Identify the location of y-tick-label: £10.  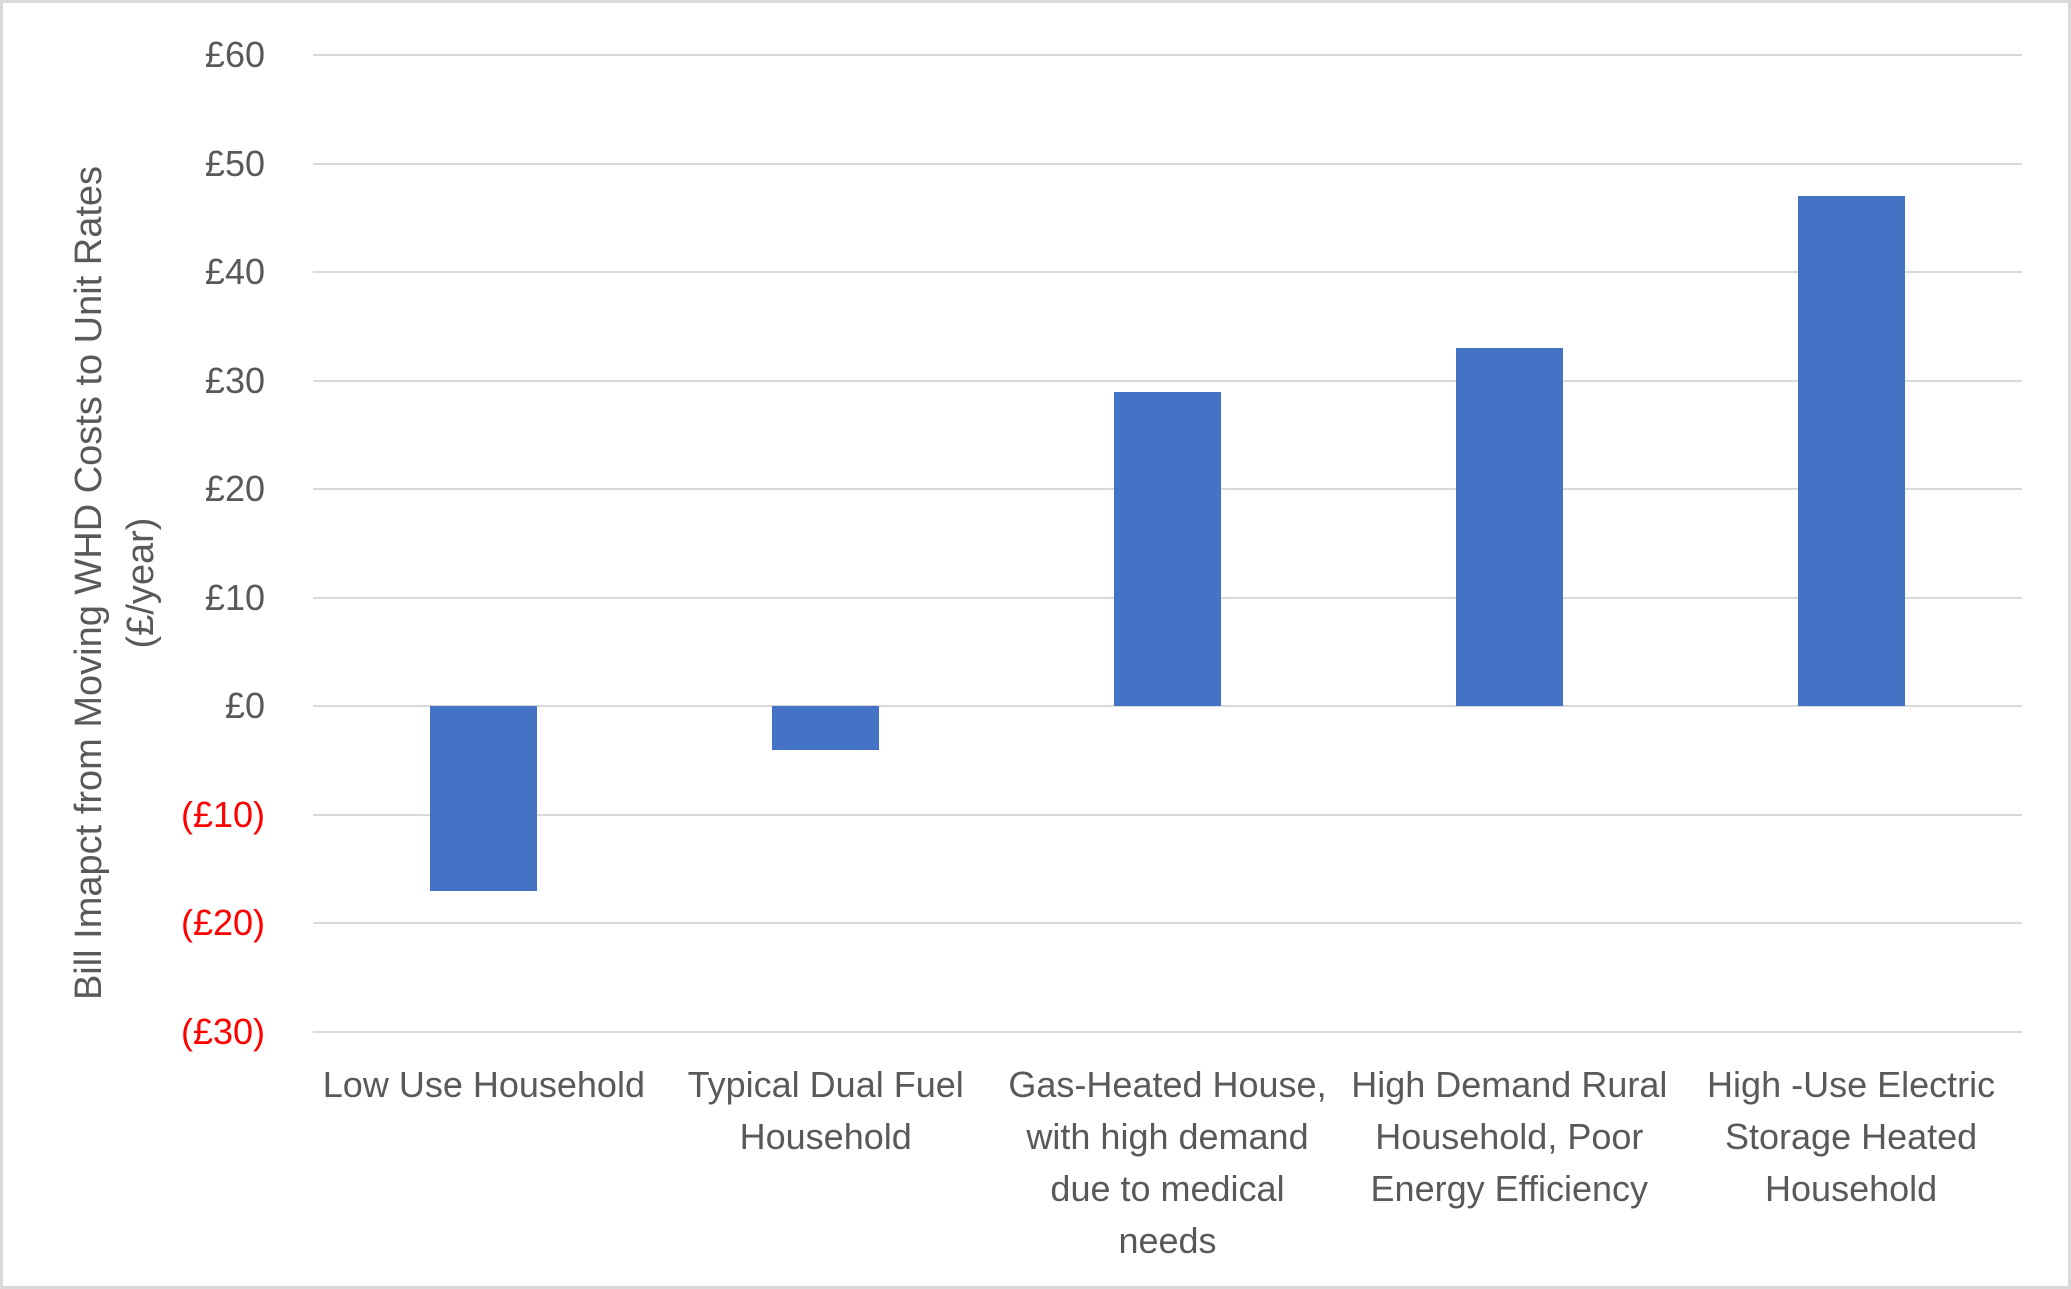
(234, 597).